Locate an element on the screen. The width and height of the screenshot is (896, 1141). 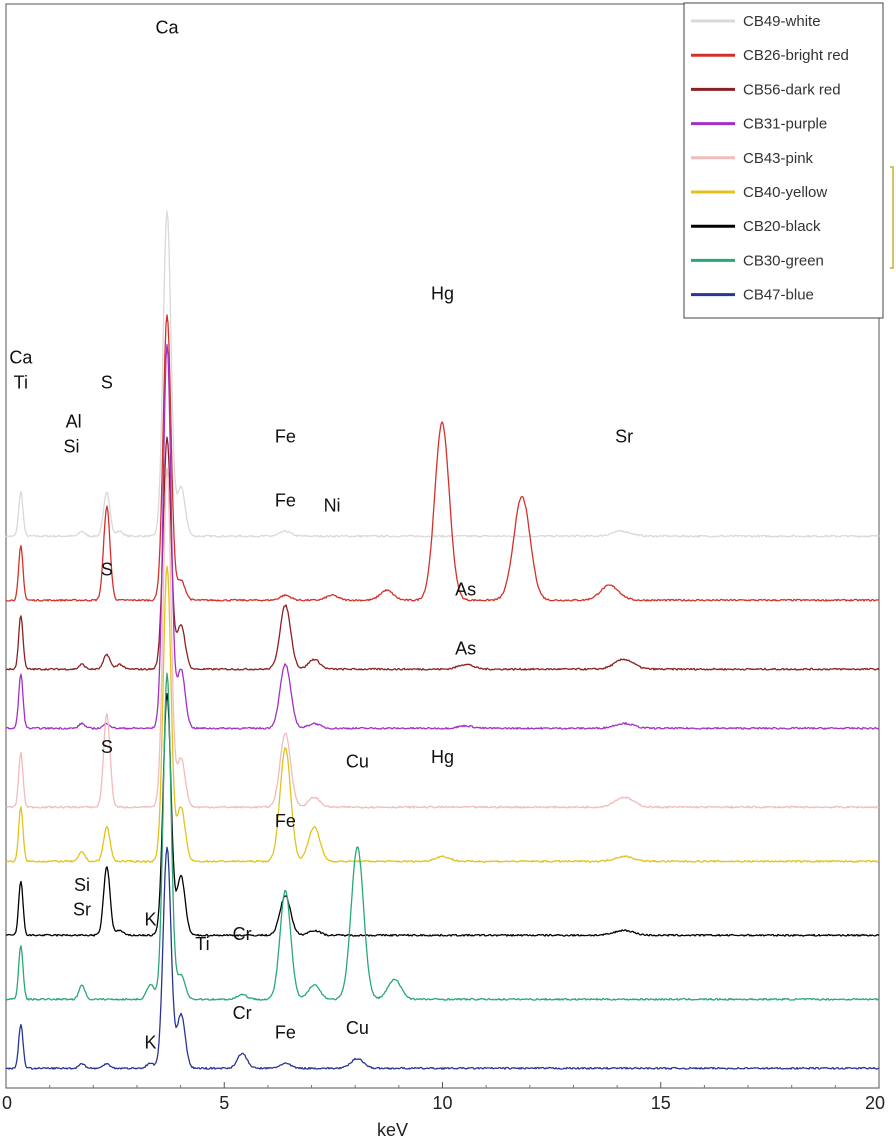
x-tick-label: 15 is located at coordinates (661, 1103).